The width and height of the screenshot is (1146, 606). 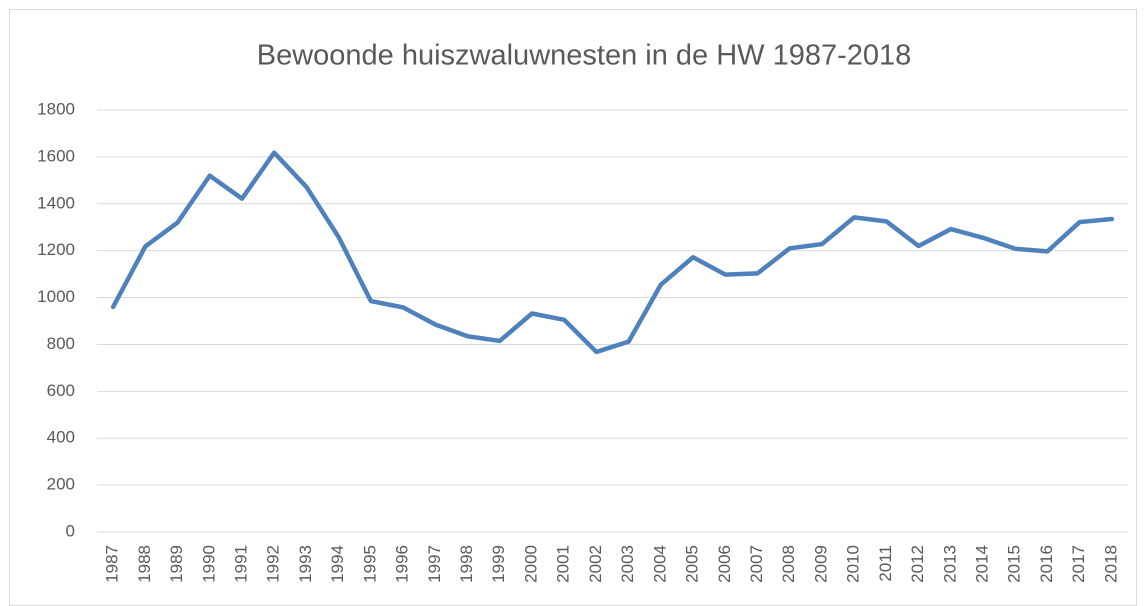 What do you see at coordinates (1078, 564) in the screenshot?
I see `x-tick-label: 2017` at bounding box center [1078, 564].